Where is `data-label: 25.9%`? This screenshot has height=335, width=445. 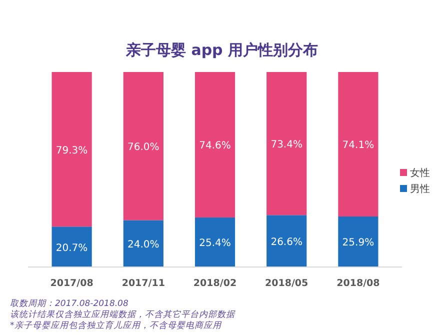 data-label: 25.9% is located at coordinates (358, 243).